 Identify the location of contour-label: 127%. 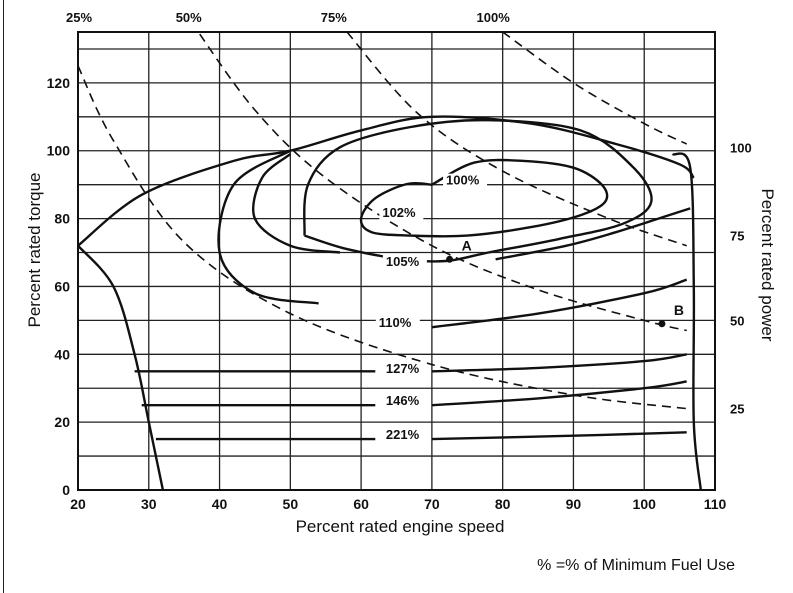
(403, 368).